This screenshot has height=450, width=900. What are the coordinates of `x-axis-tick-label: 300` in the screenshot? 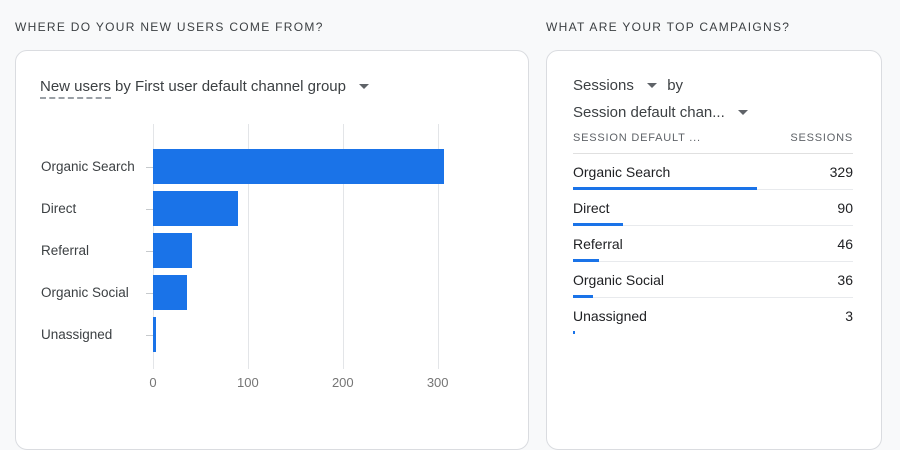 It's located at (437, 382).